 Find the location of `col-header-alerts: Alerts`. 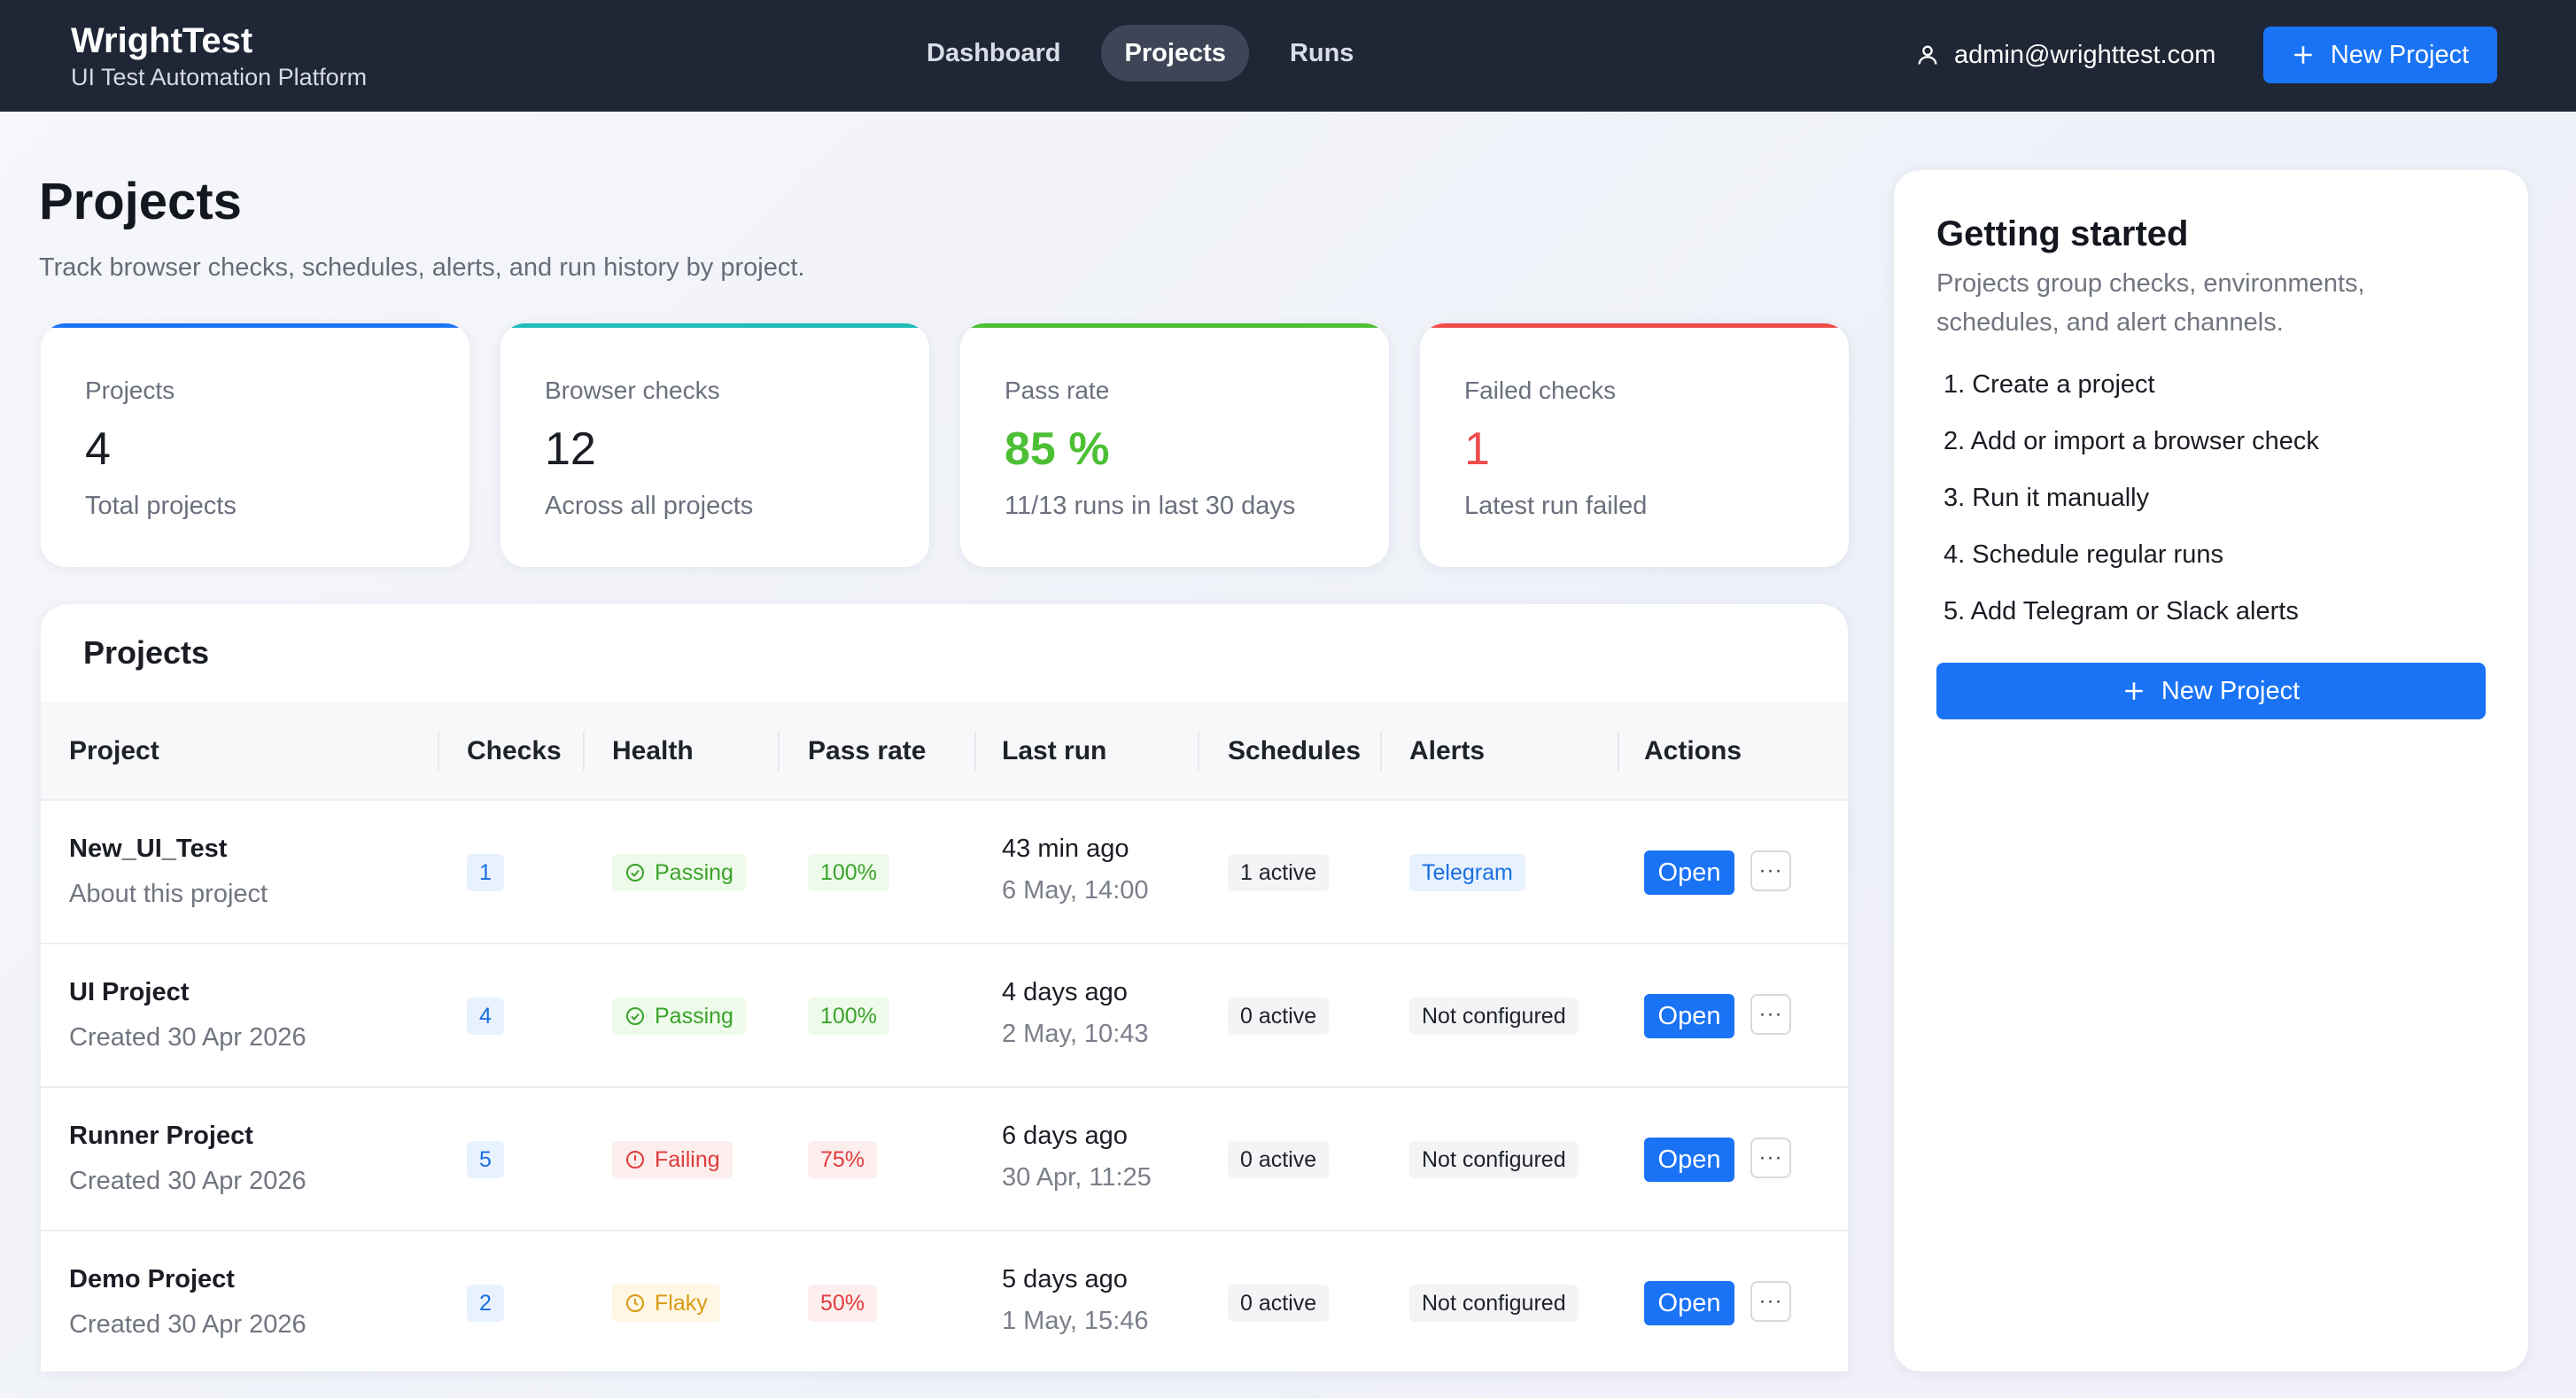

col-header-alerts: Alerts is located at coordinates (1447, 750).